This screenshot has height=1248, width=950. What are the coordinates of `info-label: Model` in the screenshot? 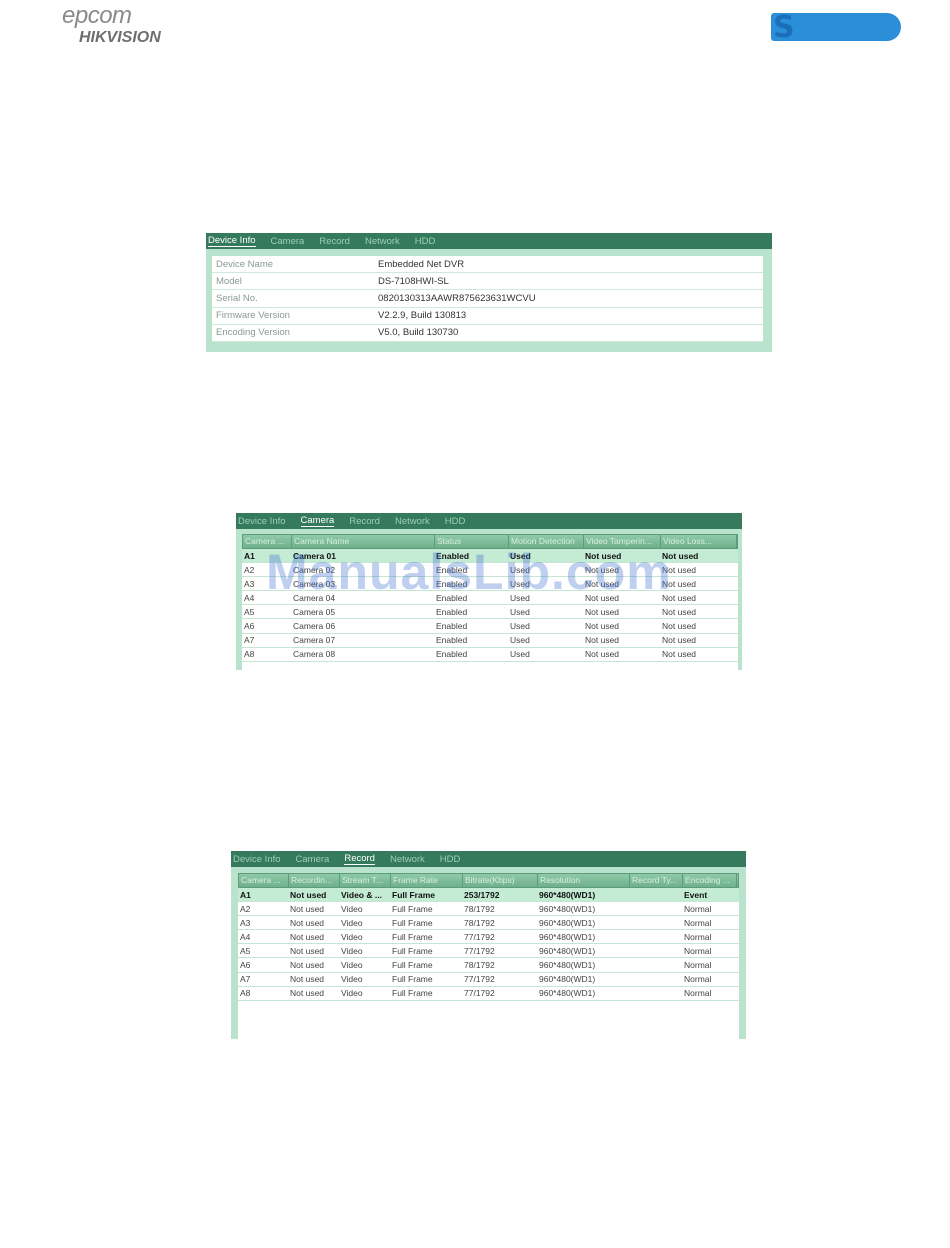 It's located at (229, 281).